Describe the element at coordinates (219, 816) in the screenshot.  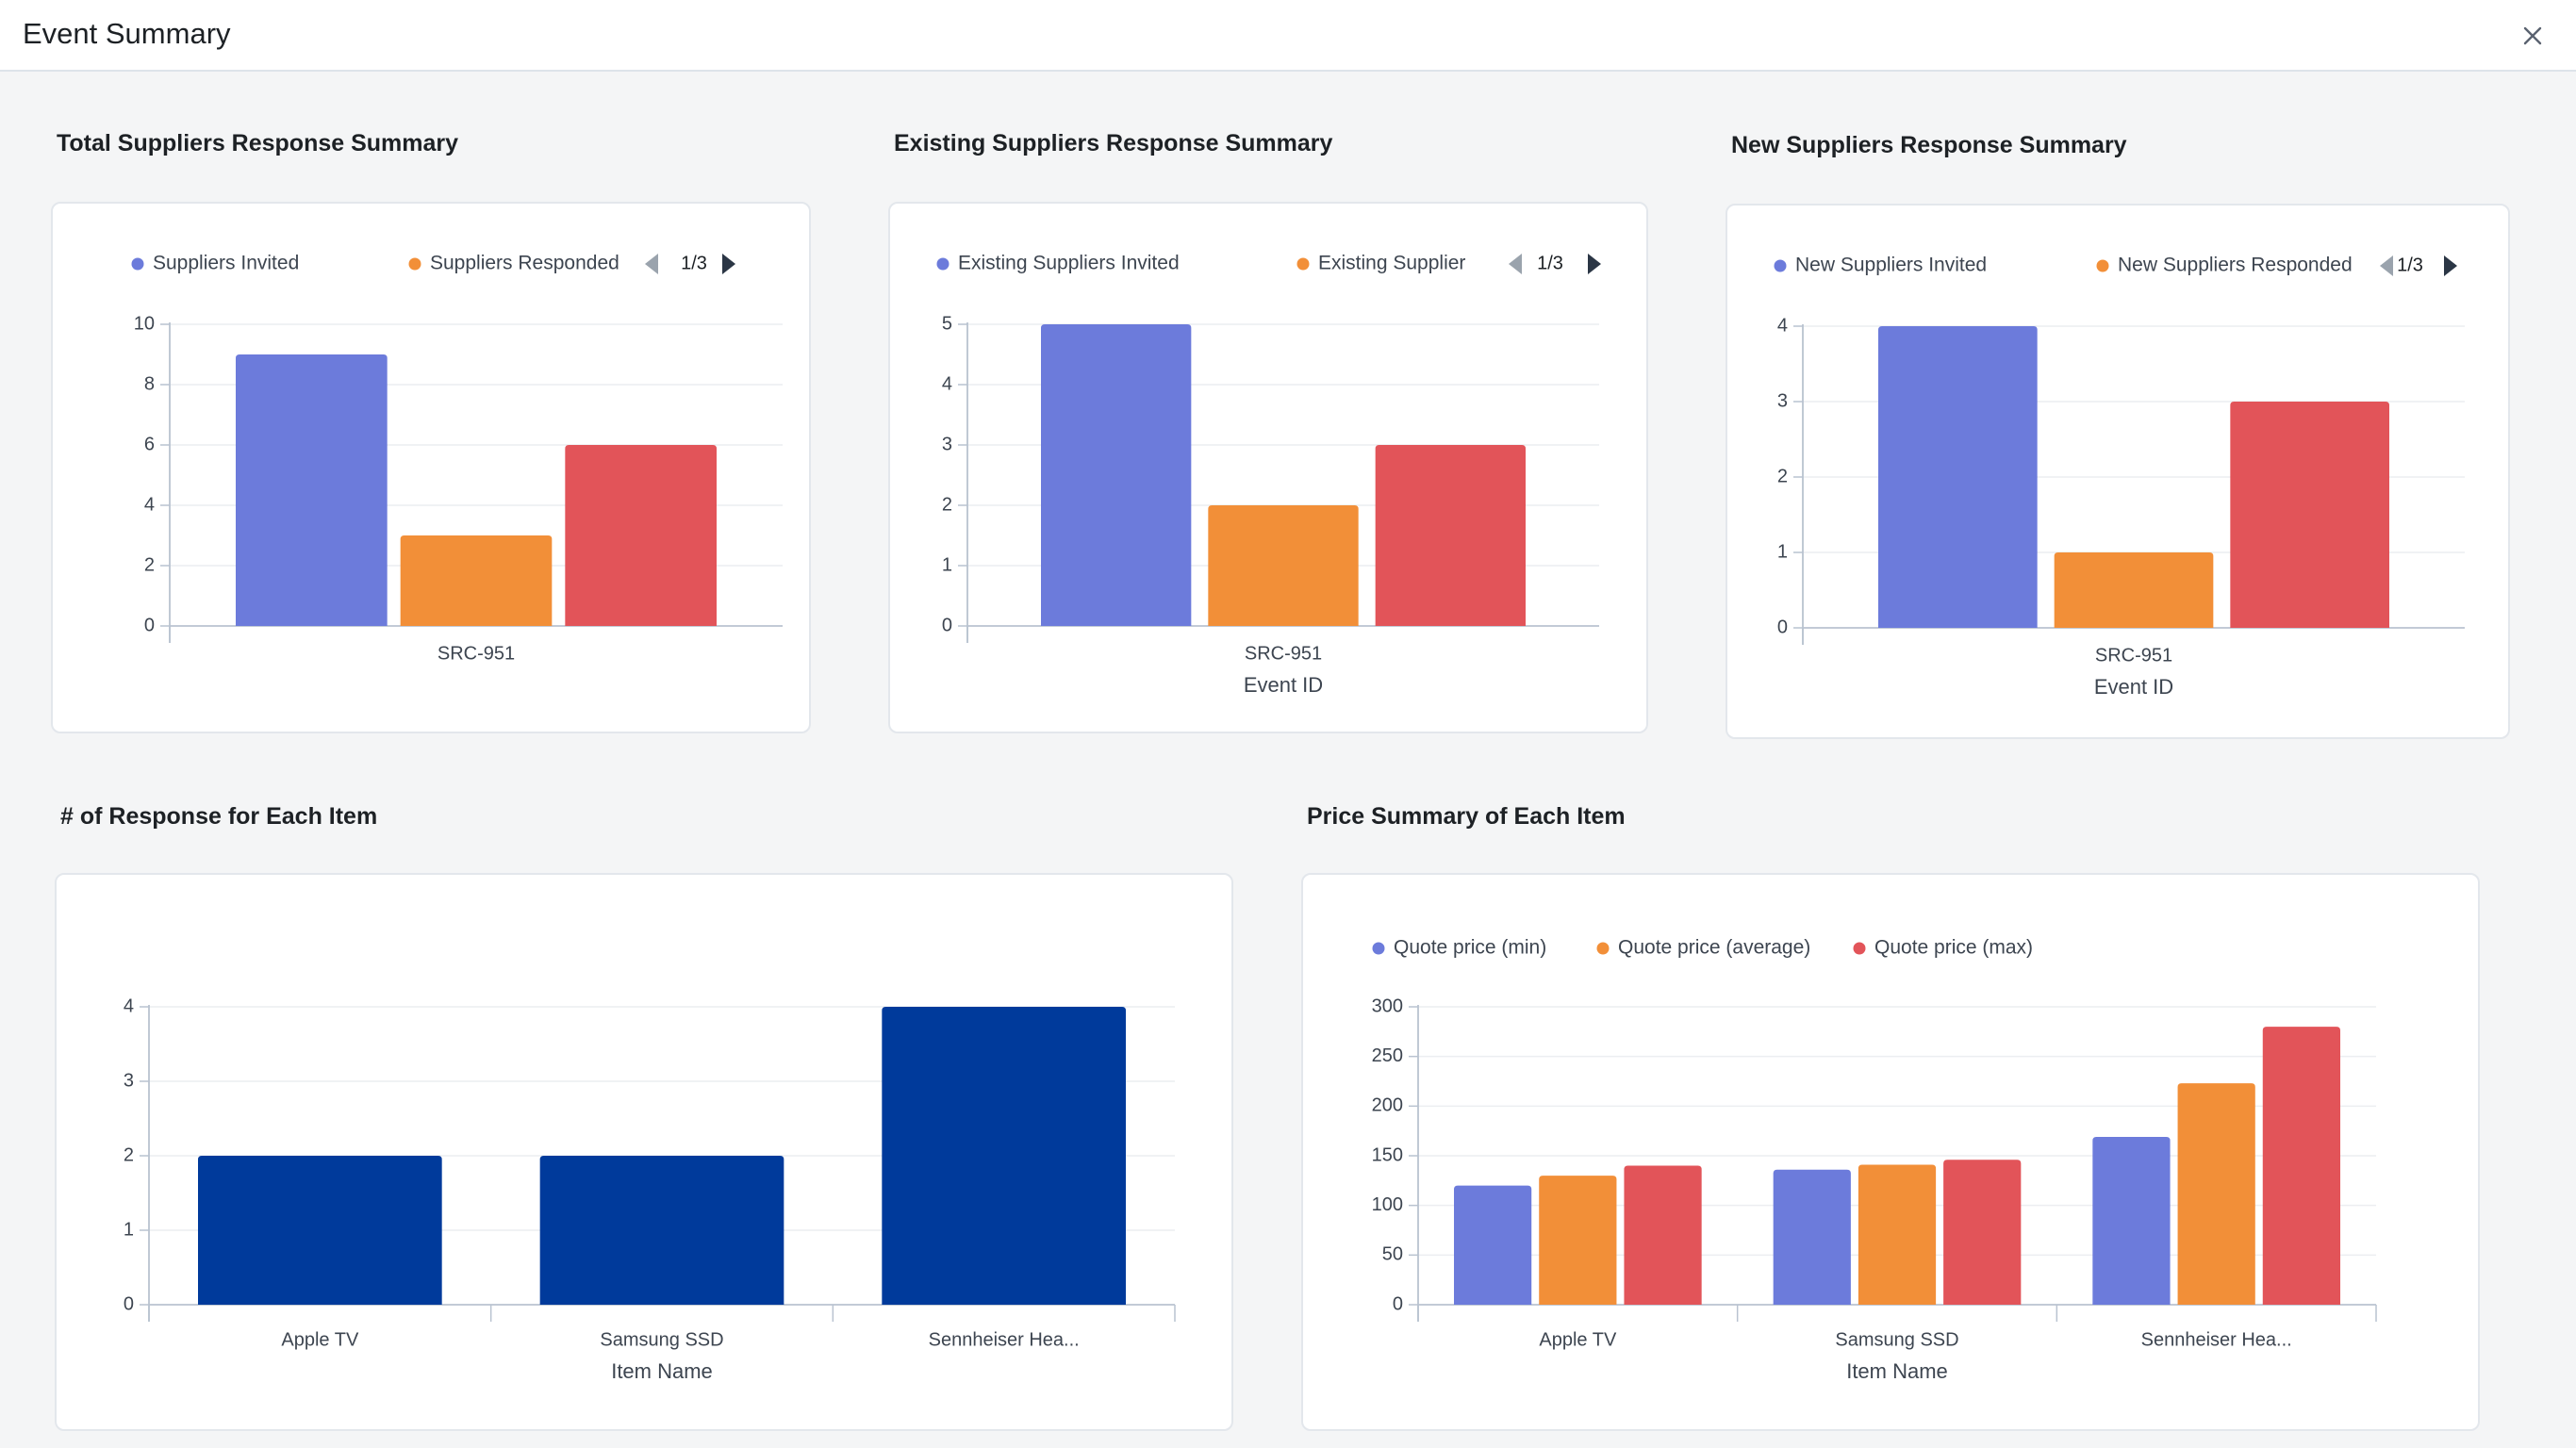
I see `section-title-response: # of Response for Each Item` at that location.